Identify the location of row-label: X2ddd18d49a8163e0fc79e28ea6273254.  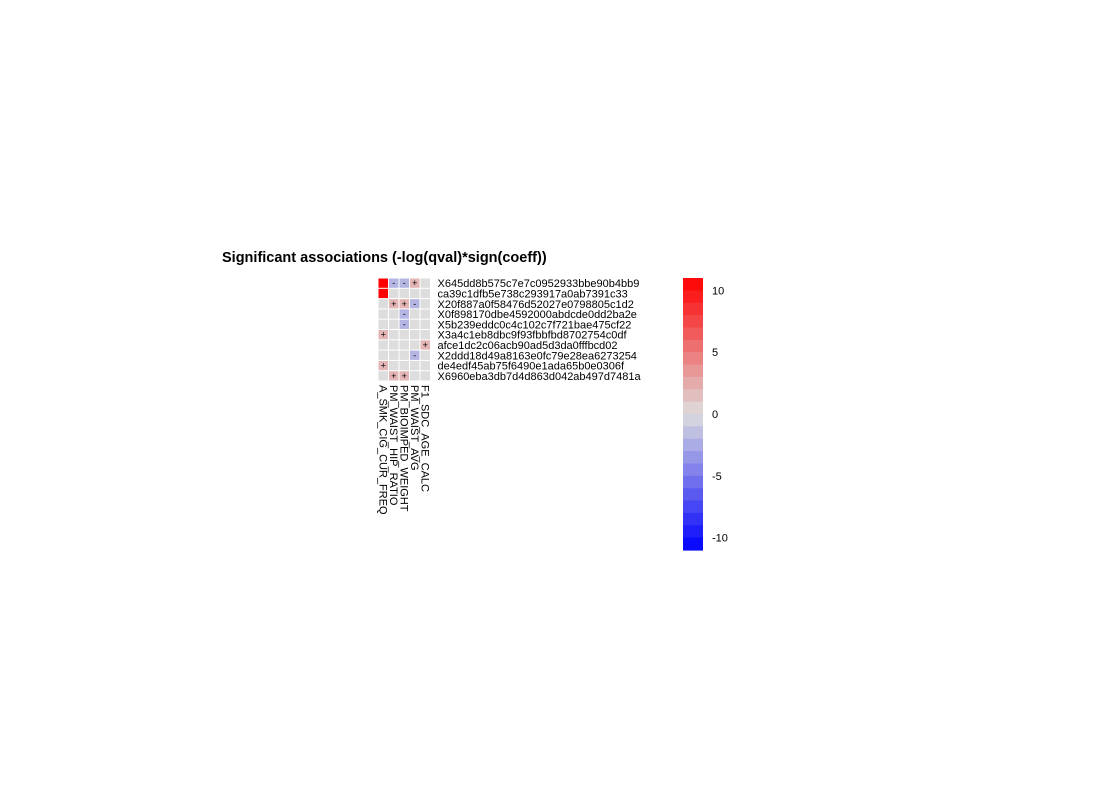
(537, 356).